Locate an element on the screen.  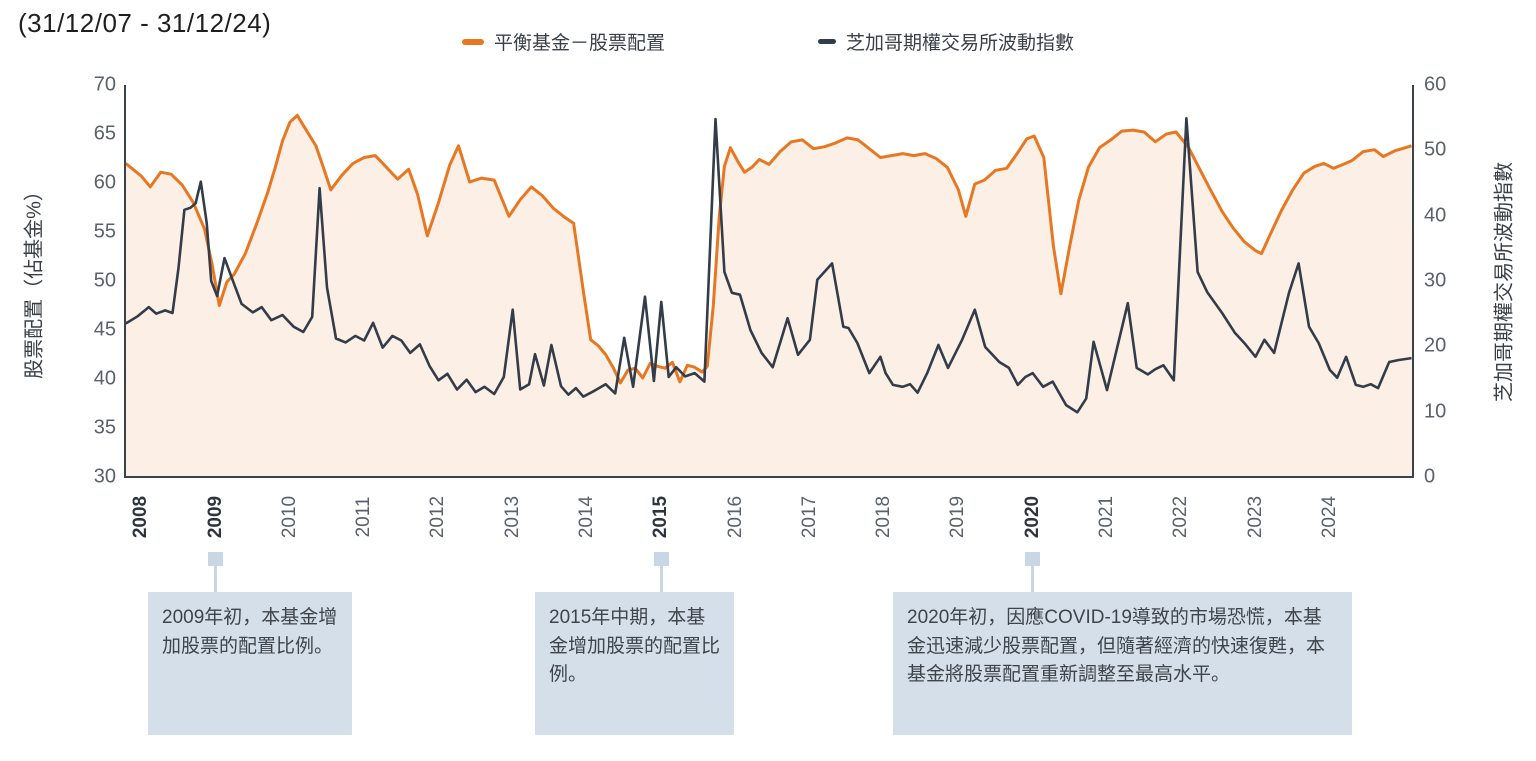
left-axis-tick-65: 65 is located at coordinates (104, 133).